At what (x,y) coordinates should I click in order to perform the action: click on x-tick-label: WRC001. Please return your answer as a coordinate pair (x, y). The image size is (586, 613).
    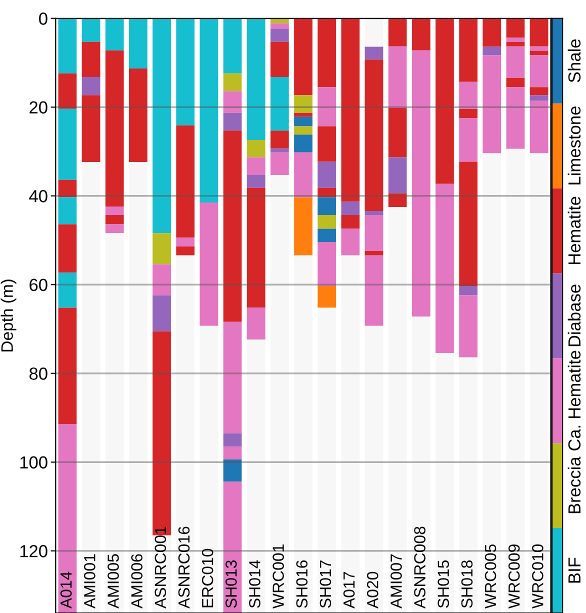
    Looking at the image, I should click on (278, 576).